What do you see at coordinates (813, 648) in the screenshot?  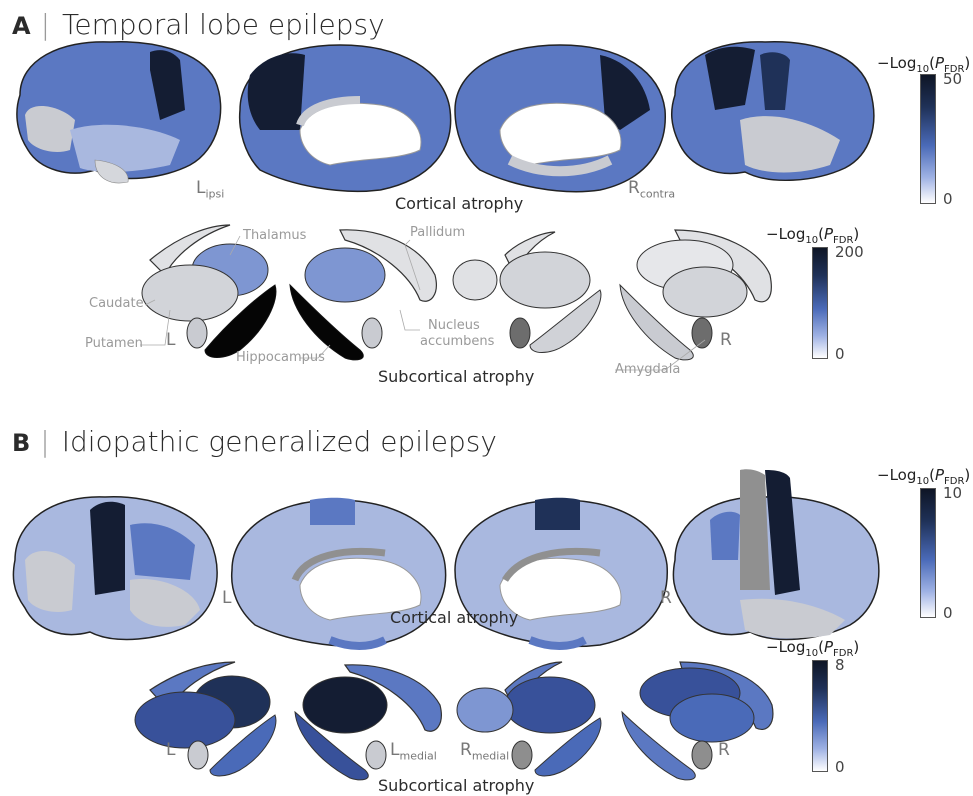 I see `panel-b-subcortical-colorbar-title: −Log10(PFDR)` at bounding box center [813, 648].